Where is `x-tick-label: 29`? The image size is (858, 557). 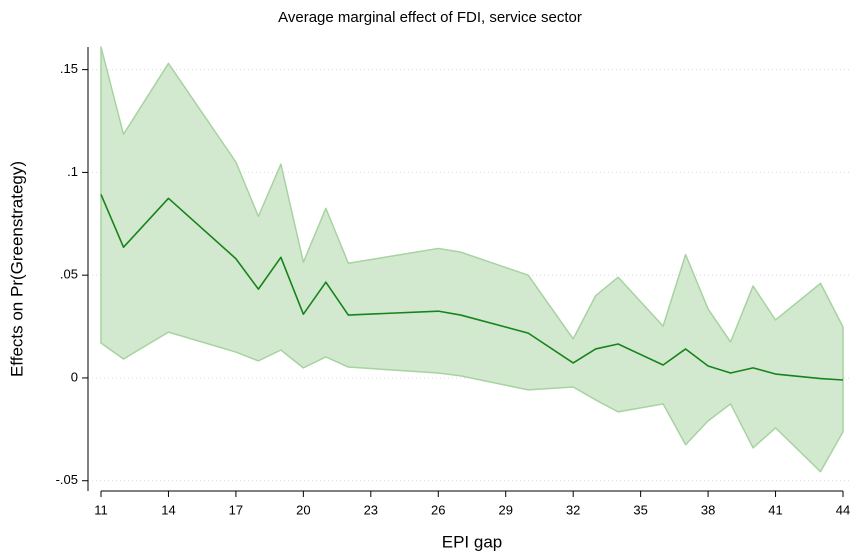 x-tick-label: 29 is located at coordinates (505, 509).